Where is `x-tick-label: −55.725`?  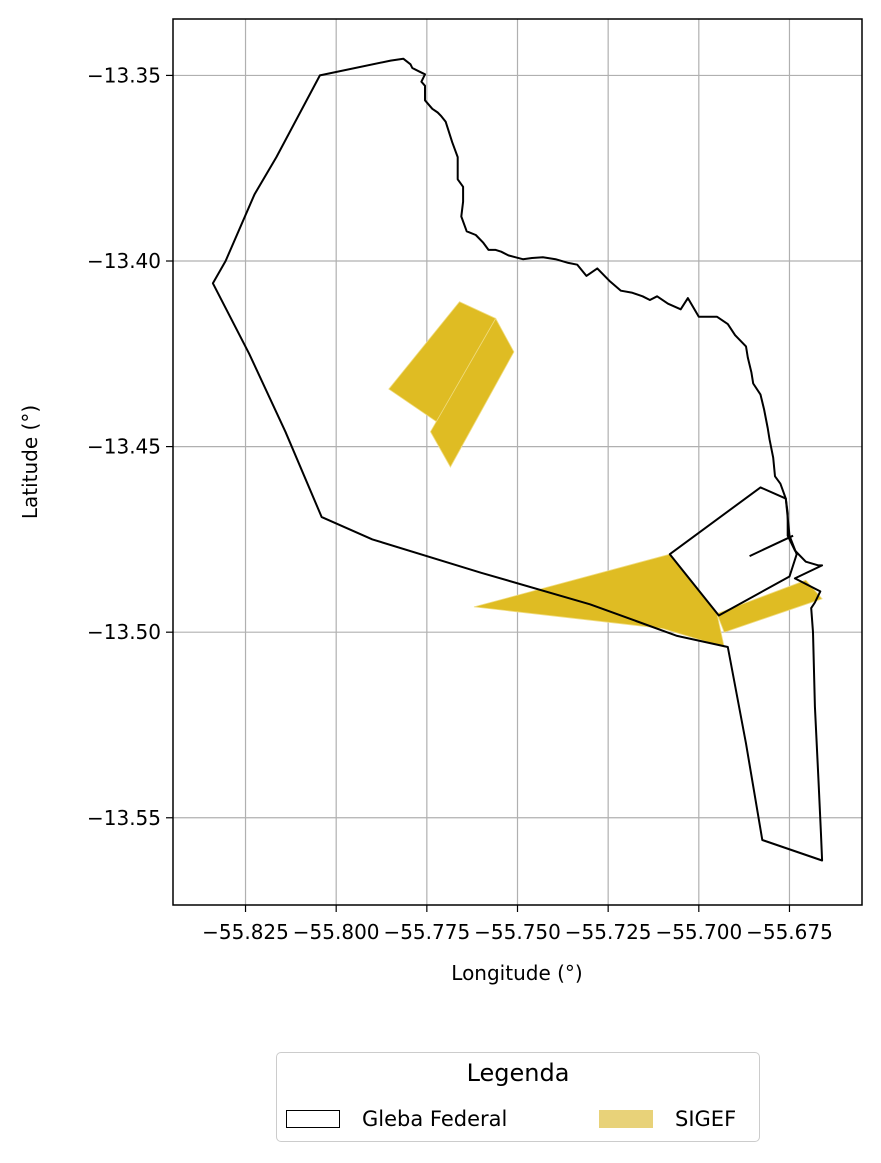
x-tick-label: −55.725 is located at coordinates (608, 932).